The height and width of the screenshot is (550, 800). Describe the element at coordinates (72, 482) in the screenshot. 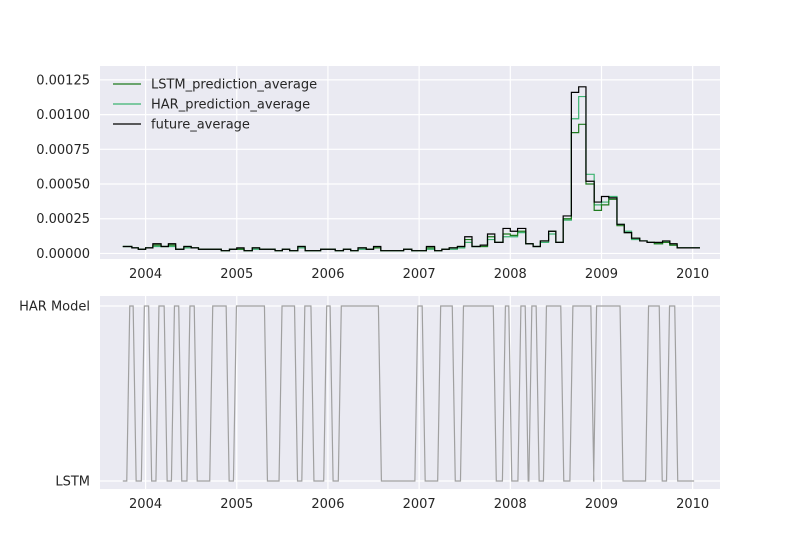

I see `bottom-y-tick-label: LSTM` at that location.